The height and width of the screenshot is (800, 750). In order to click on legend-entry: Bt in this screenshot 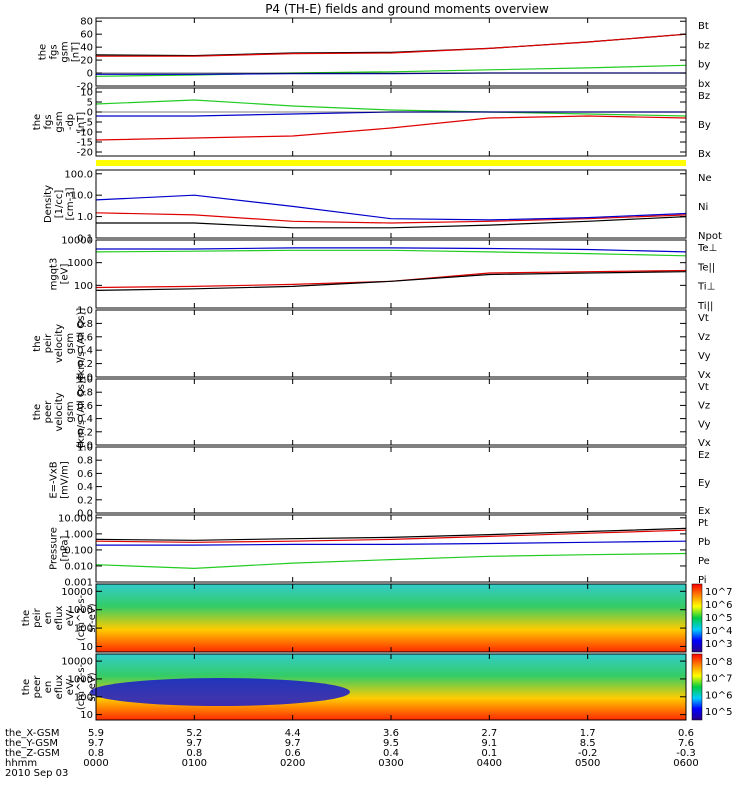, I will do `click(703, 26)`.